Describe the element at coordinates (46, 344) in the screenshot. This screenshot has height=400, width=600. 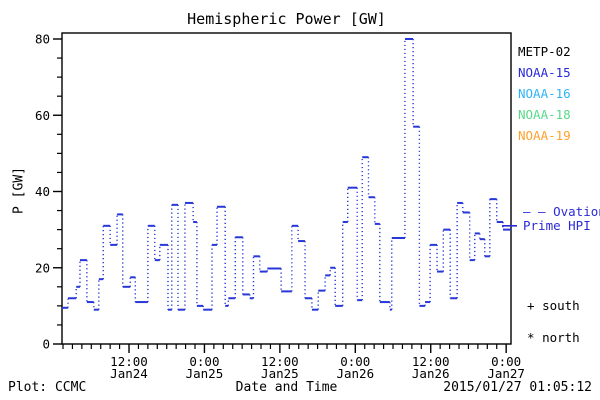
I see `y-tick-label: 0` at that location.